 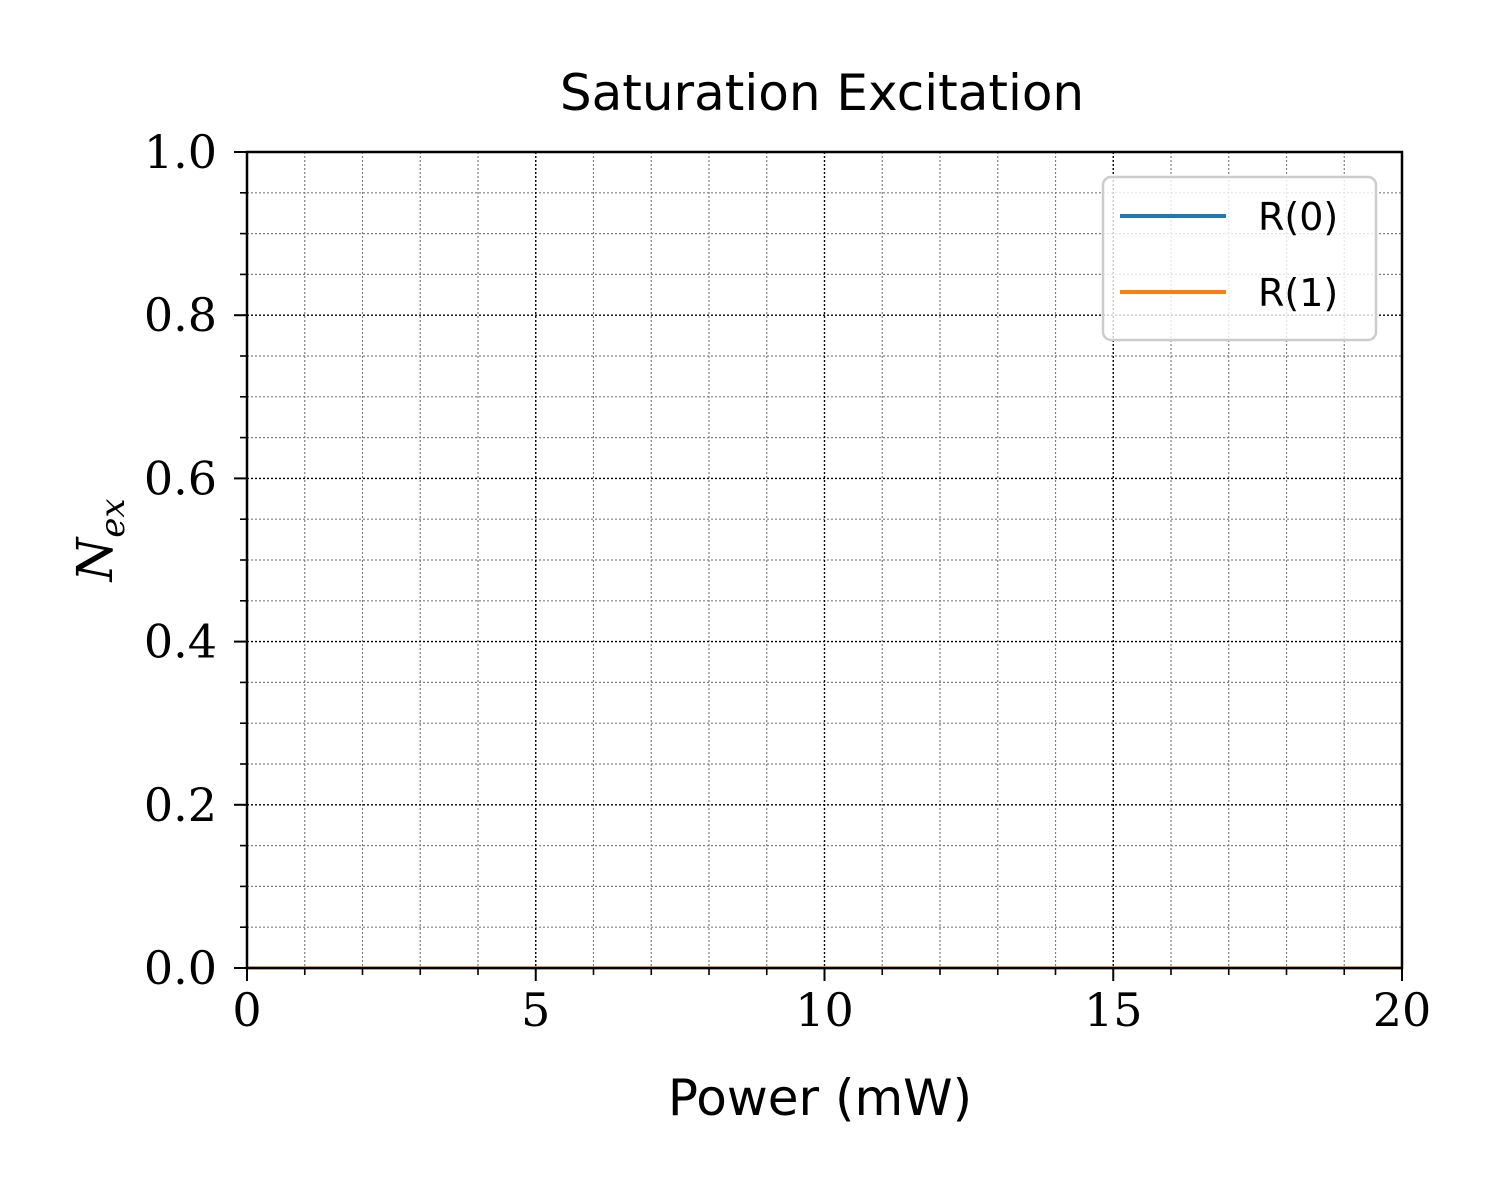 What do you see at coordinates (180, 642) in the screenshot?
I see `y-tick-label: 0.4` at bounding box center [180, 642].